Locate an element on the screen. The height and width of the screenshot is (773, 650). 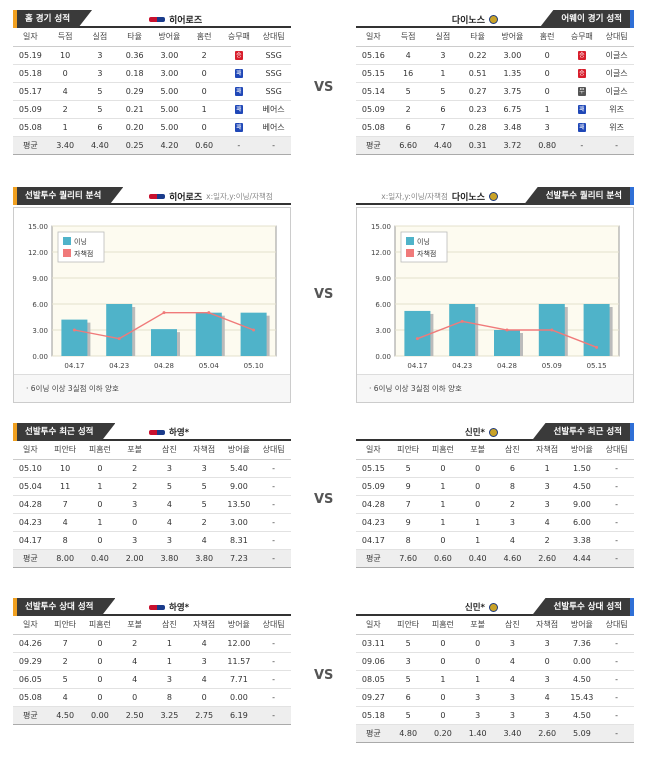
table-cell: 13.50 is located at coordinates (239, 504).